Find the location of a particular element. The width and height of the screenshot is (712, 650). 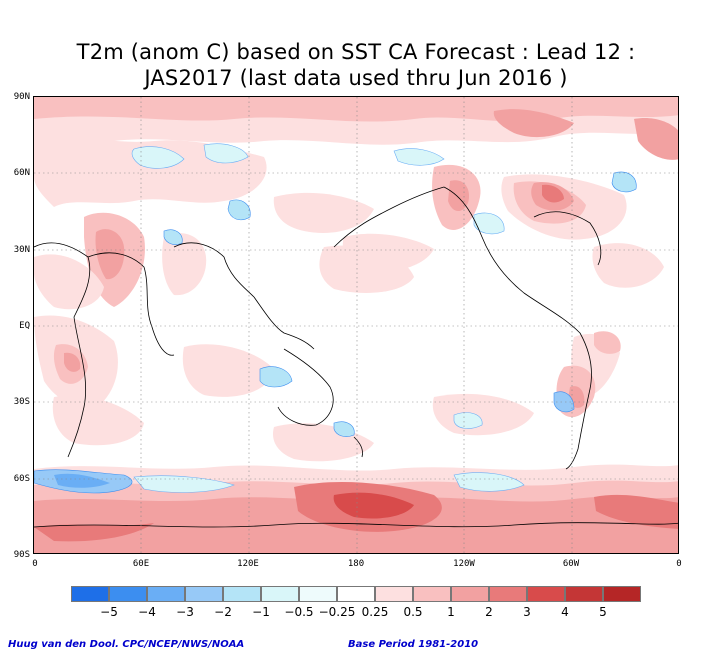

lat-label-90n: 90N is located at coordinates (21, 97).